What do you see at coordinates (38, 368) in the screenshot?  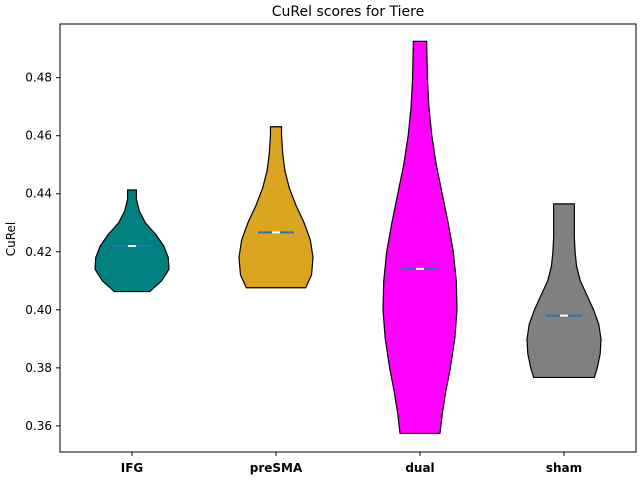 I see `y-tick-label: 0.38` at bounding box center [38, 368].